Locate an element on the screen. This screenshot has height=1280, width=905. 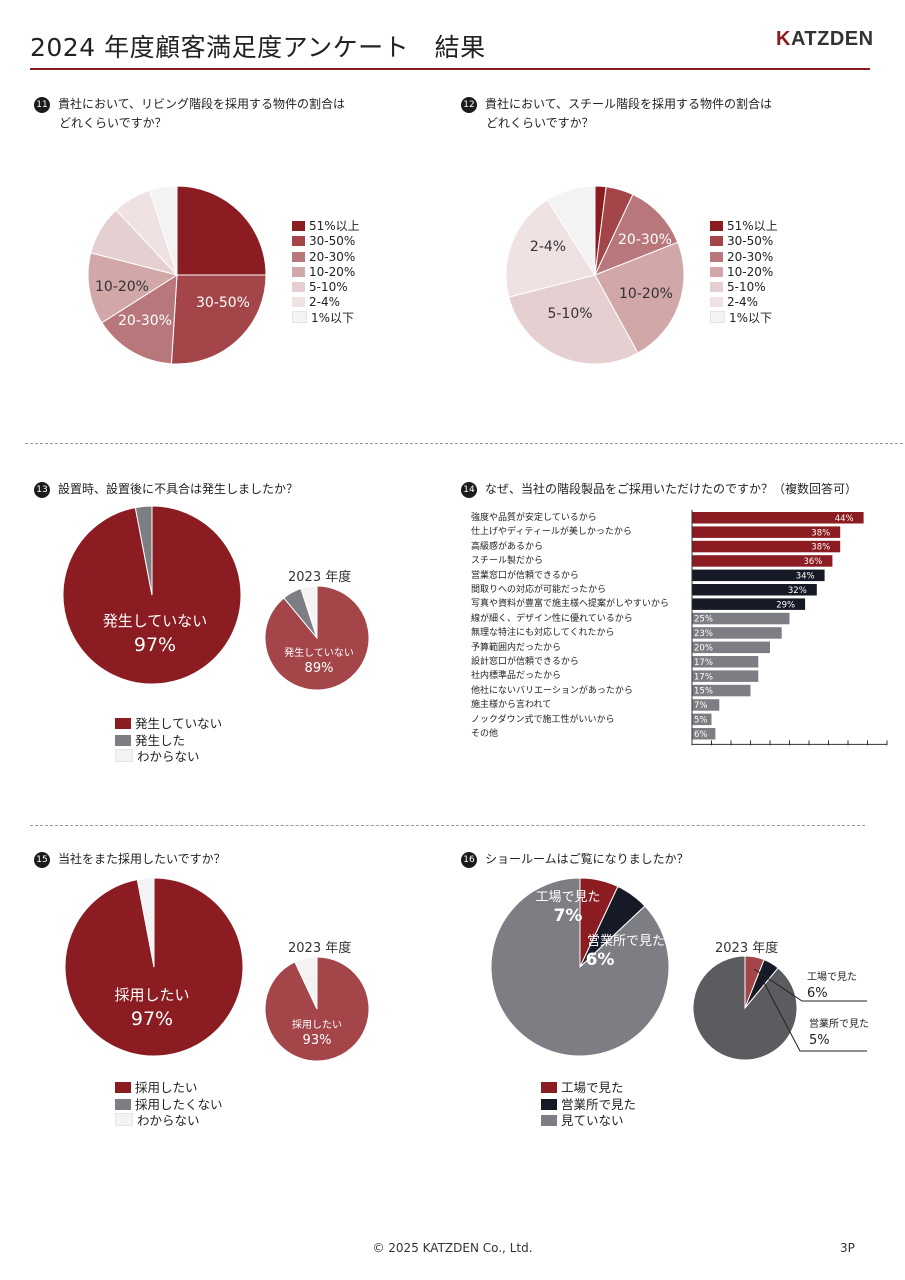
bar-category-label: 他社にないバリエーションがあったから is located at coordinates (552, 690).